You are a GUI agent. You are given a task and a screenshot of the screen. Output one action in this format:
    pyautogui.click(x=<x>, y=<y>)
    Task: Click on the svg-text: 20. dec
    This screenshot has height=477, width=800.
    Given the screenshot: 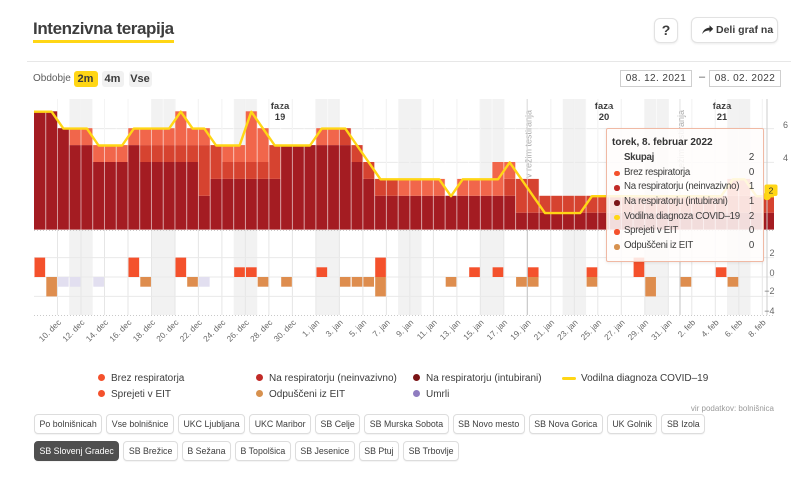 What is the action you would take?
    pyautogui.click(x=167, y=330)
    